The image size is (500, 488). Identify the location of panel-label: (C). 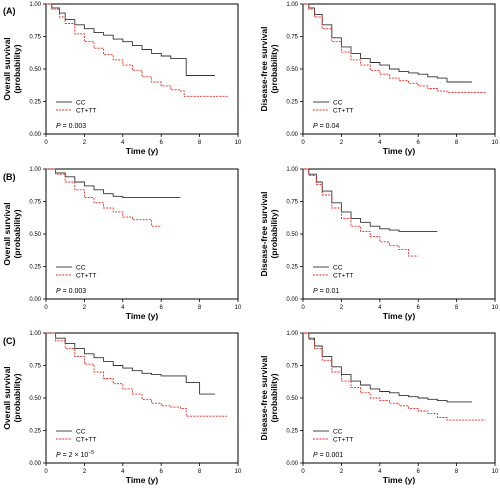
(9, 341).